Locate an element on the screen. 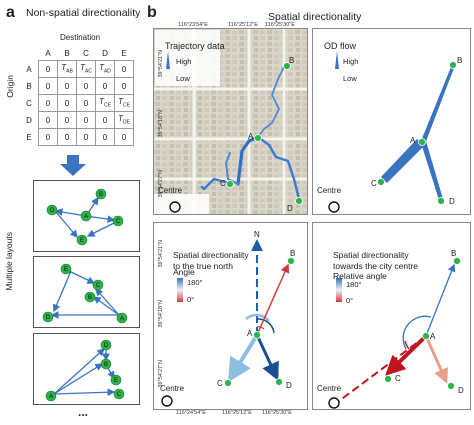 This screenshot has height=425, width=474. down-arrow-icon is located at coordinates (73, 165).